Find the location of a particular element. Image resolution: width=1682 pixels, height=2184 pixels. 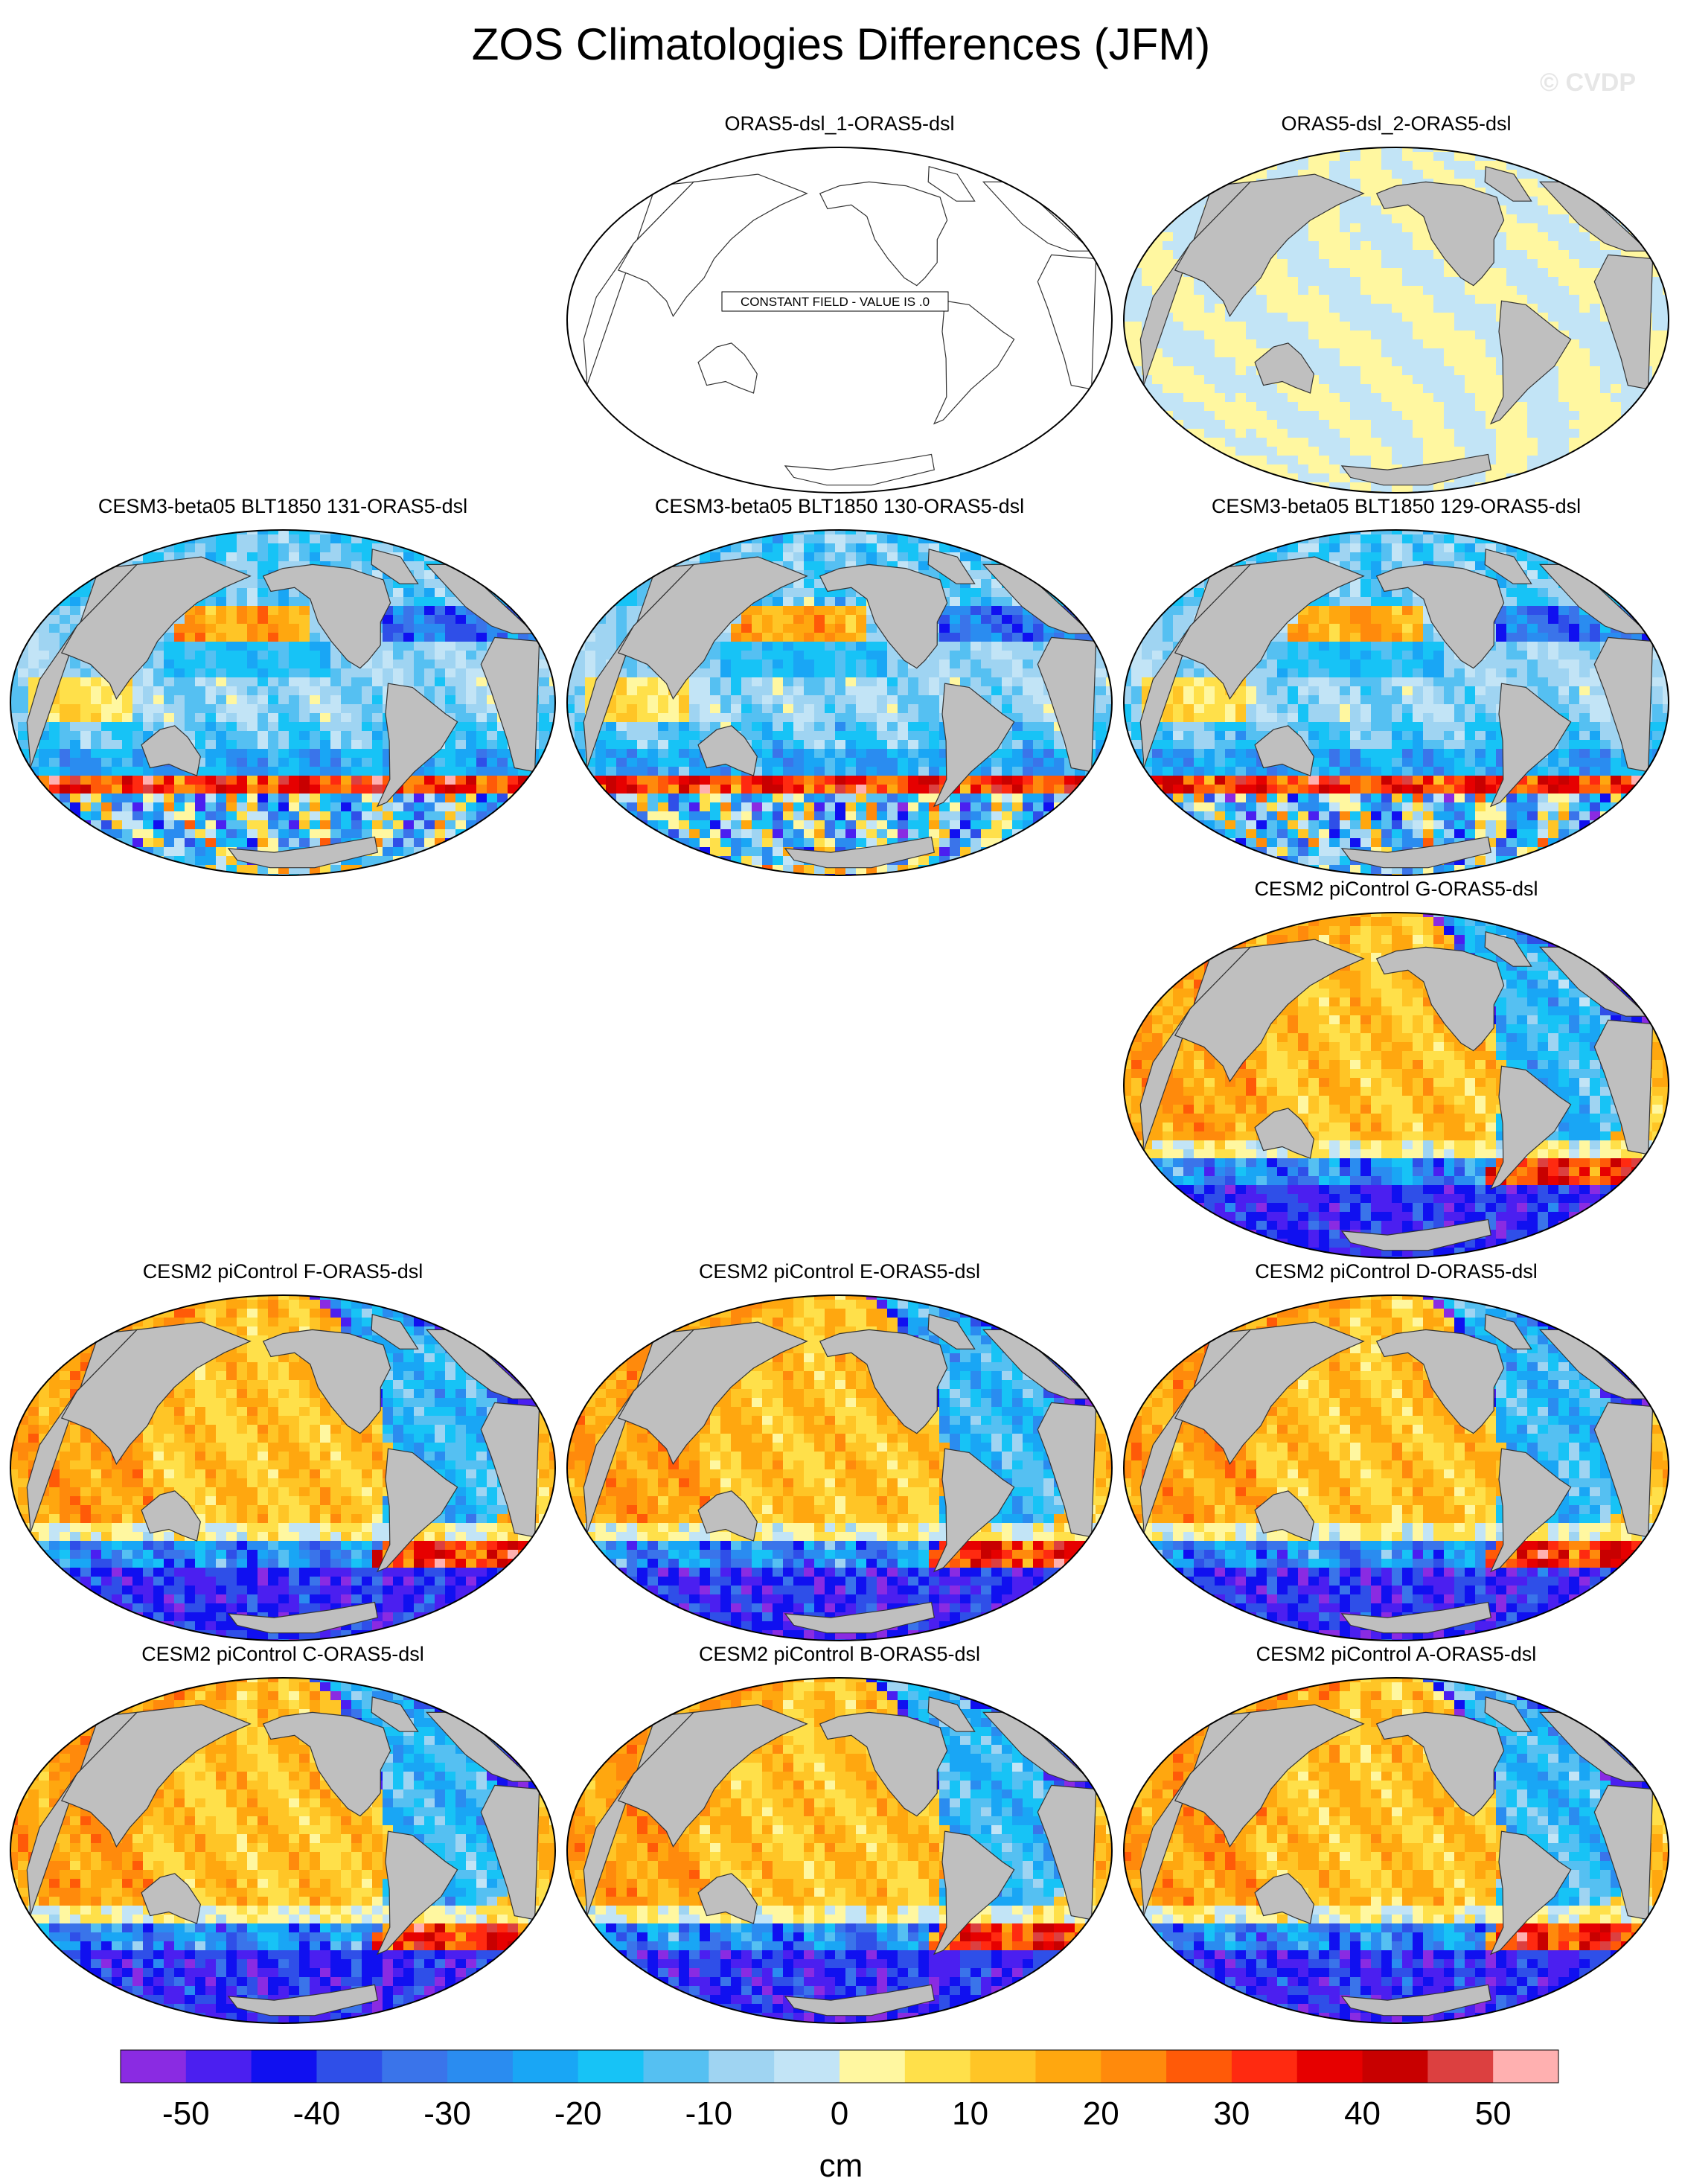

map-panel-p10: CESM2 piControl C-ORAS5-dsl is located at coordinates (282, 1834).